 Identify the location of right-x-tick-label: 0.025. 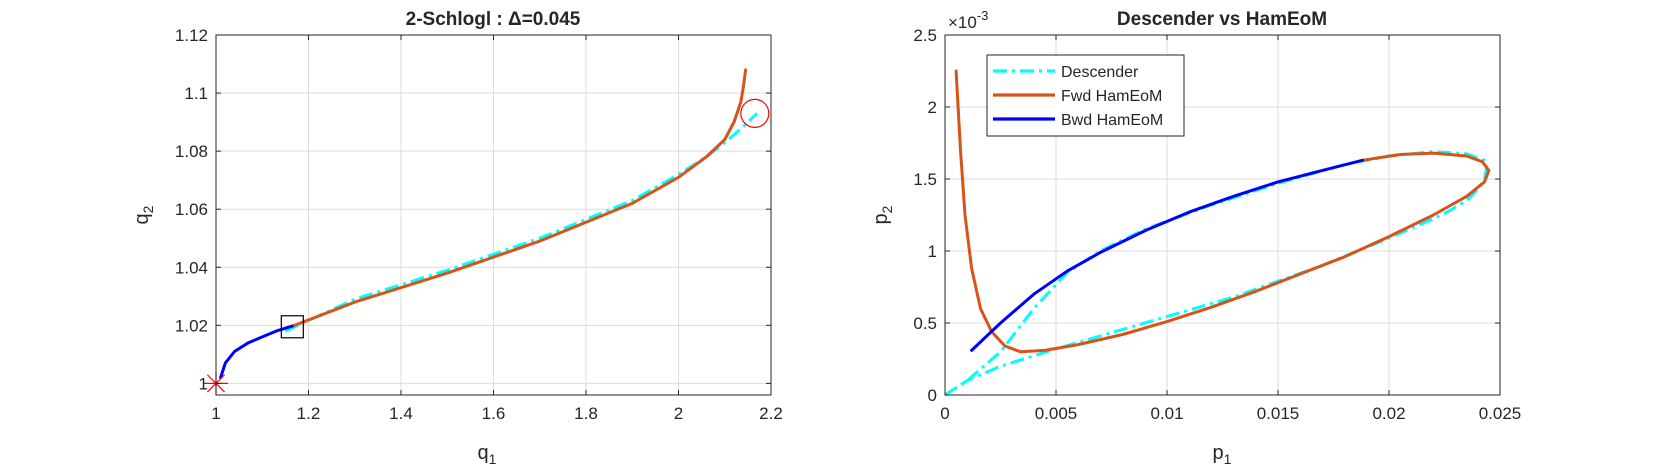
(1500, 413).